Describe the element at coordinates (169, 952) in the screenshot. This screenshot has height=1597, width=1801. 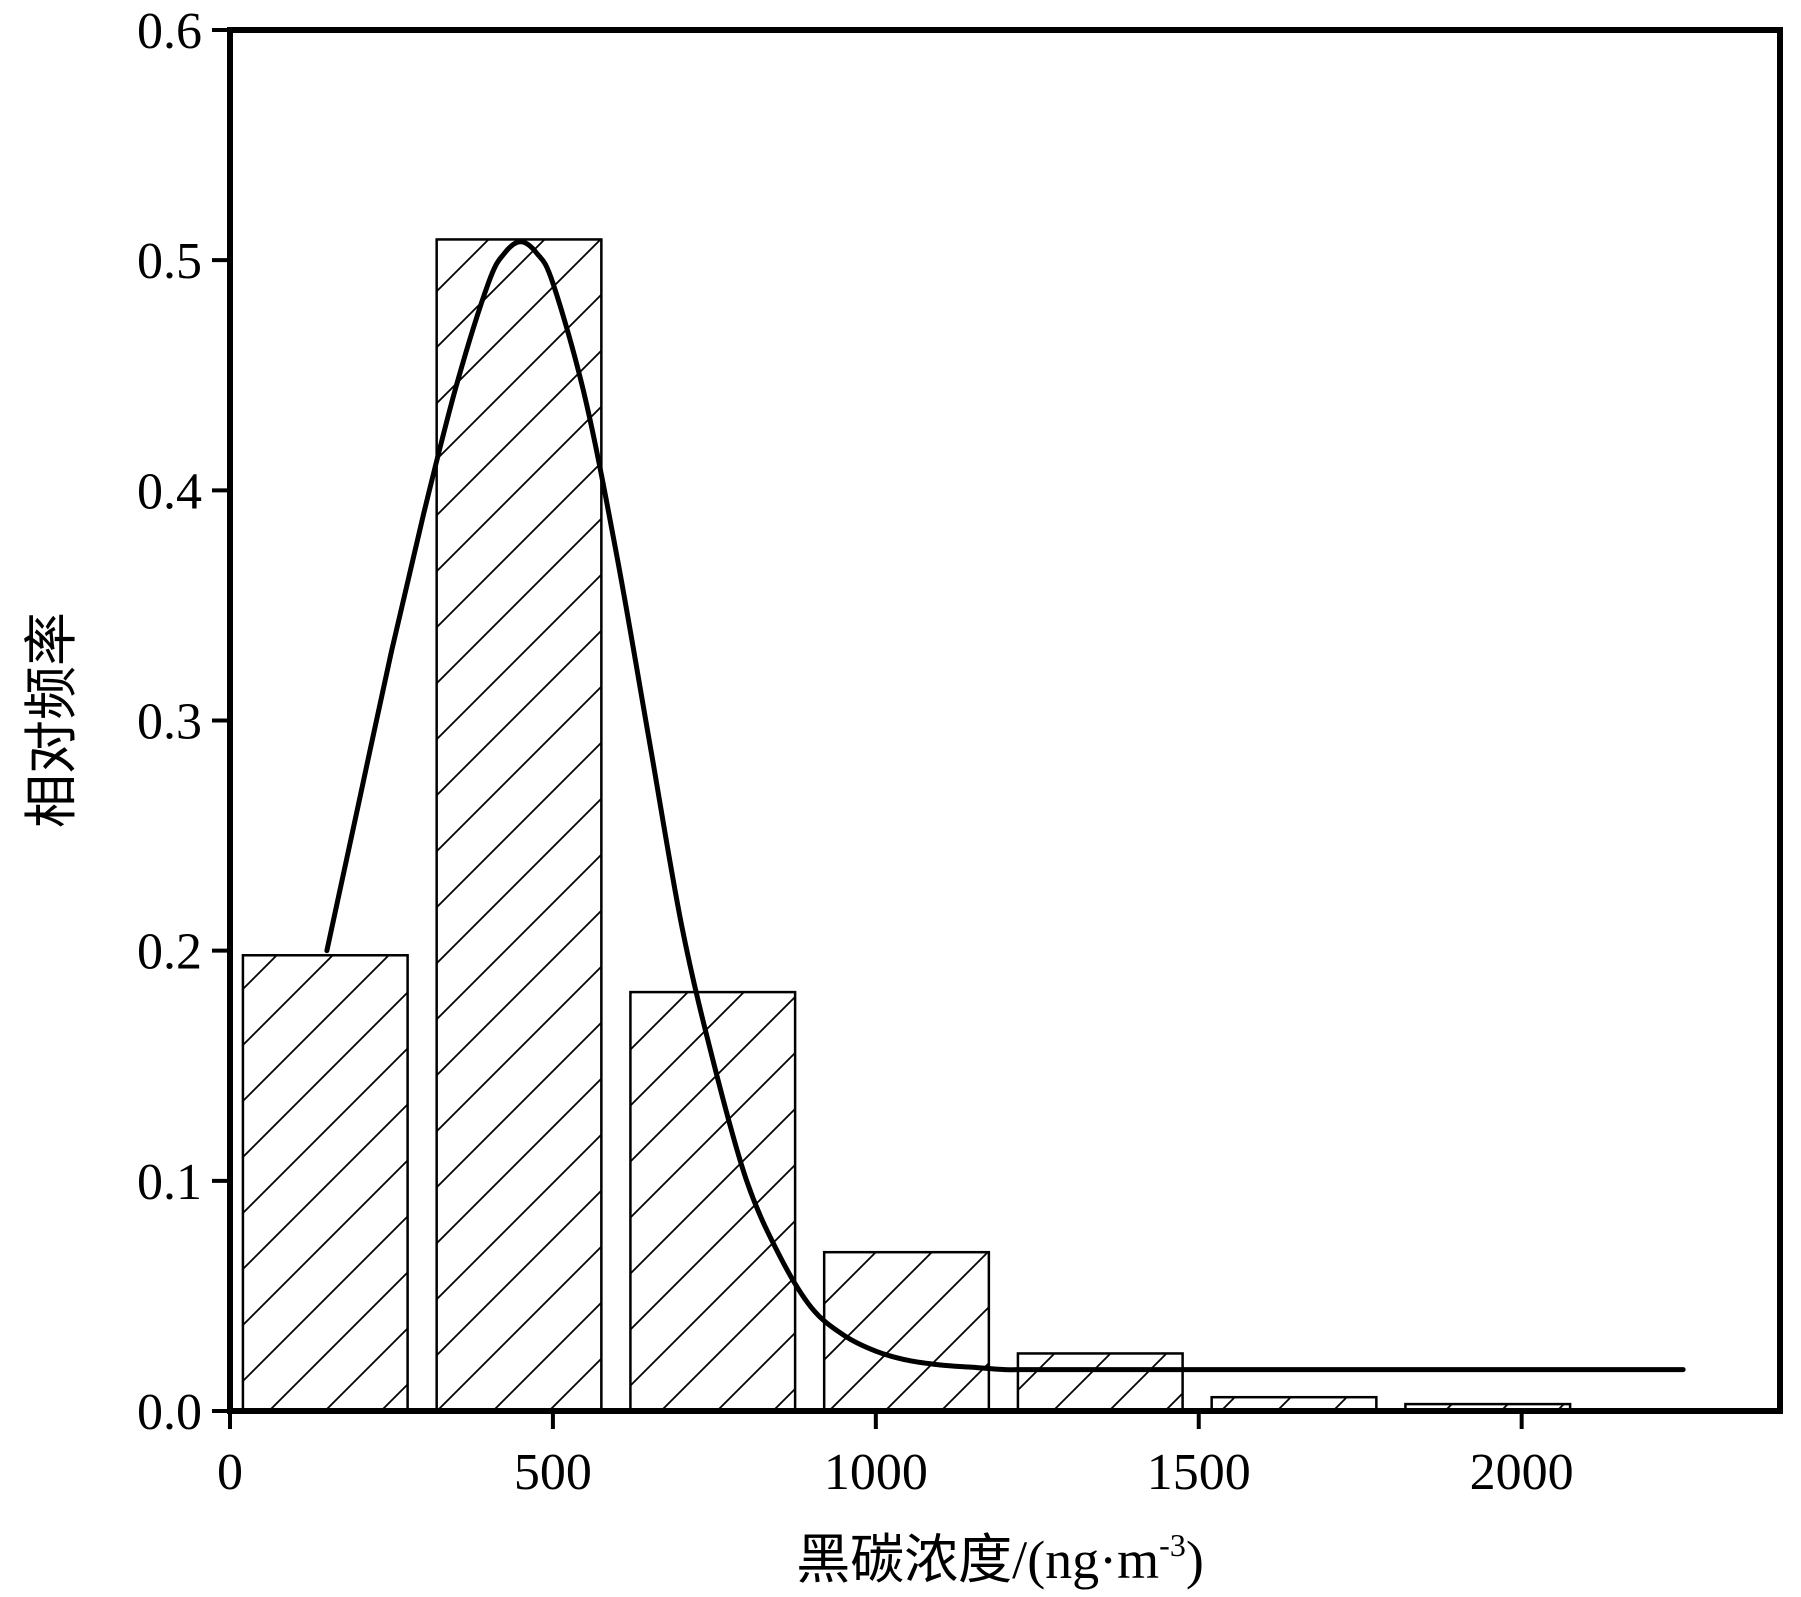
I see `y-tick-label: 0.2` at that location.